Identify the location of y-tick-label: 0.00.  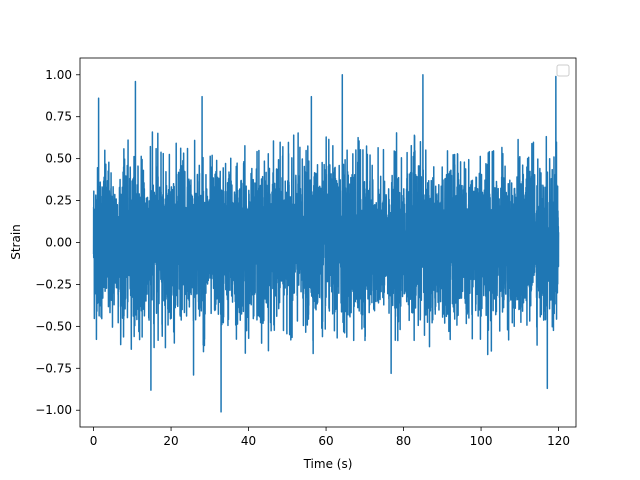
(58, 243).